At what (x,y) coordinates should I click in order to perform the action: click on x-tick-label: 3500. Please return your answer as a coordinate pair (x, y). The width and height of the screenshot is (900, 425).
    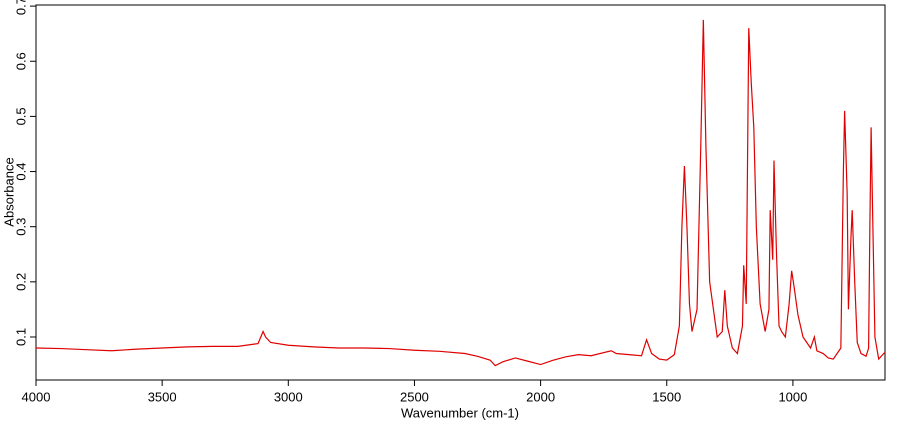
    Looking at the image, I should click on (162, 396).